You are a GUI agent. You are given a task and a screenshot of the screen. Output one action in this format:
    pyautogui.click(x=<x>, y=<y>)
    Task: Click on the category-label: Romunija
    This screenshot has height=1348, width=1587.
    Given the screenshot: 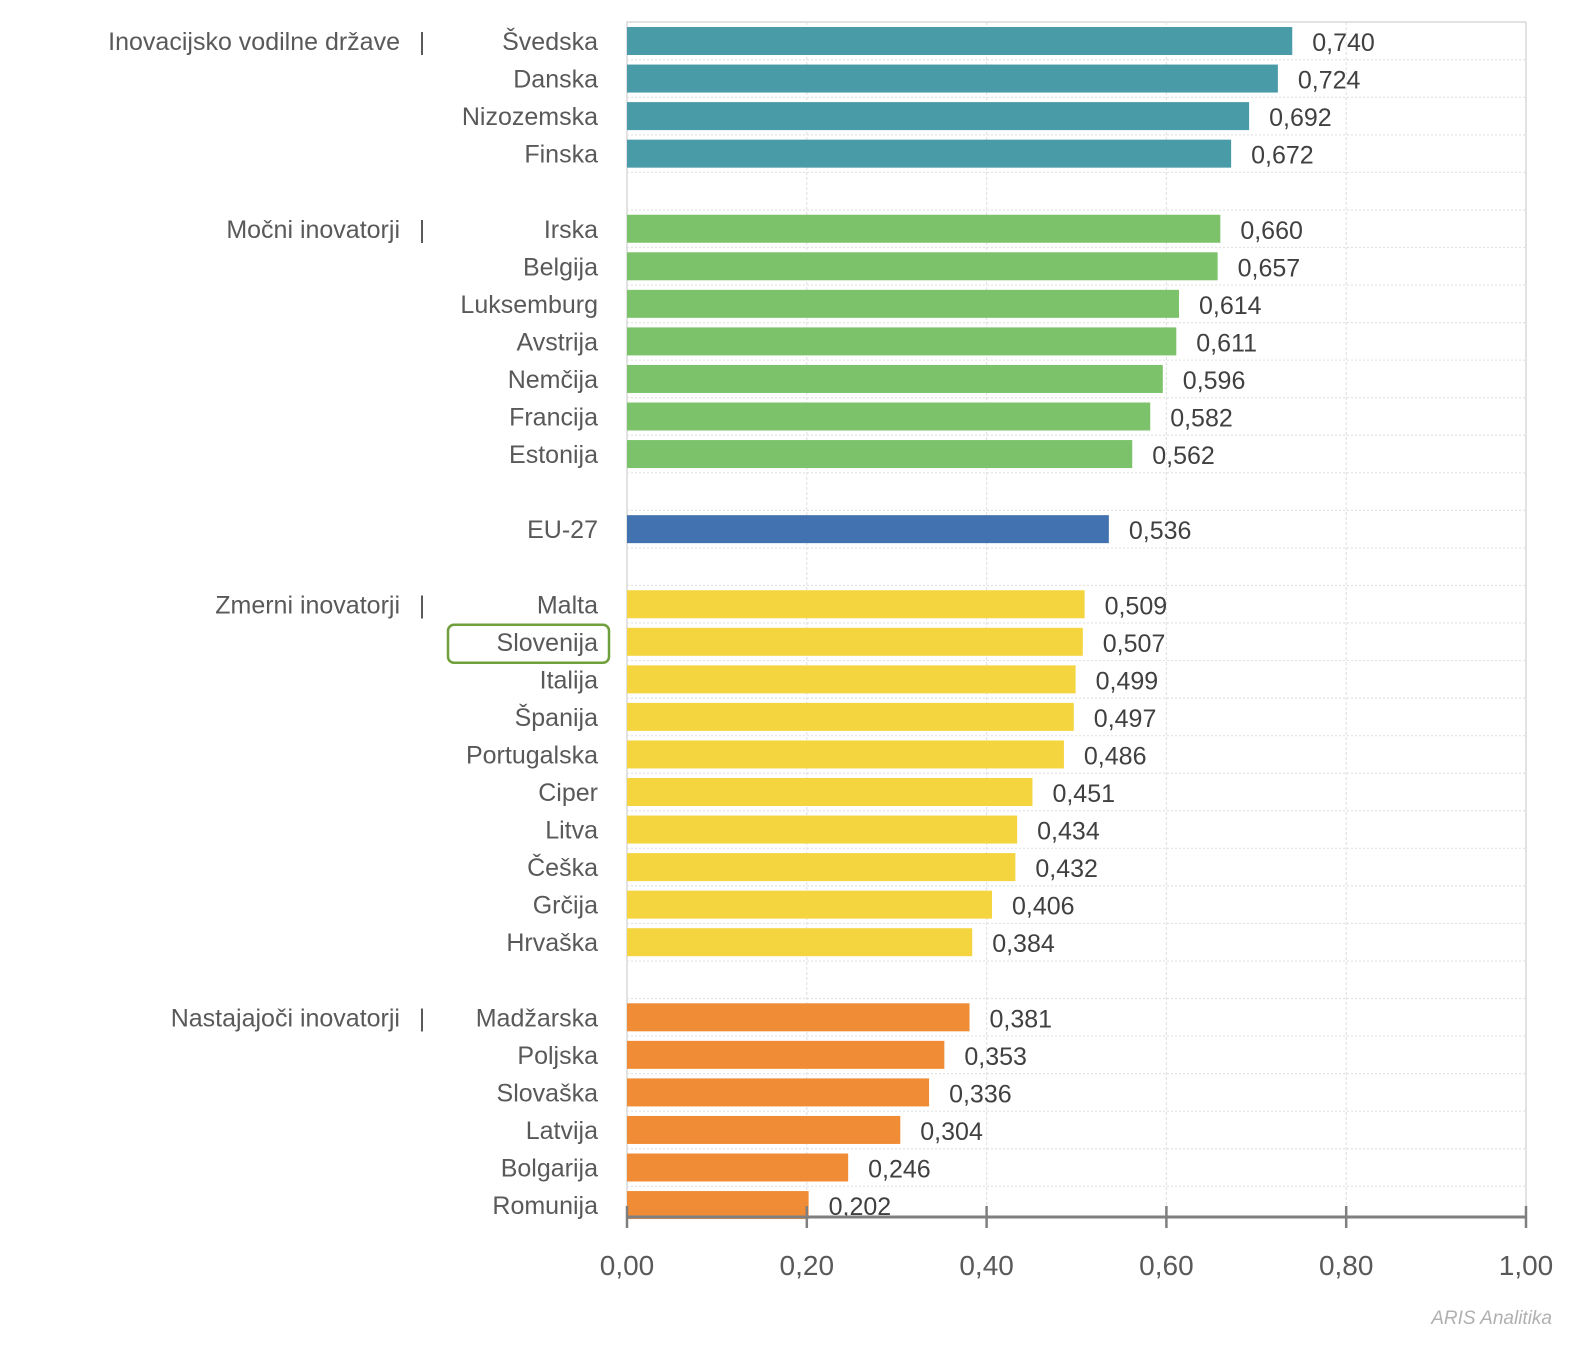 What is the action you would take?
    pyautogui.click(x=545, y=1206)
    